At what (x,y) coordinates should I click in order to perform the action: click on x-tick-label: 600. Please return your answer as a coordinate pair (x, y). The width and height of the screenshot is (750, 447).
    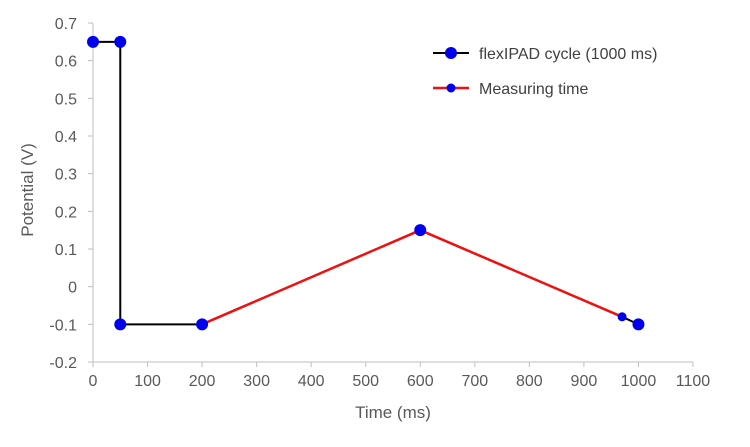
    Looking at the image, I should click on (420, 381).